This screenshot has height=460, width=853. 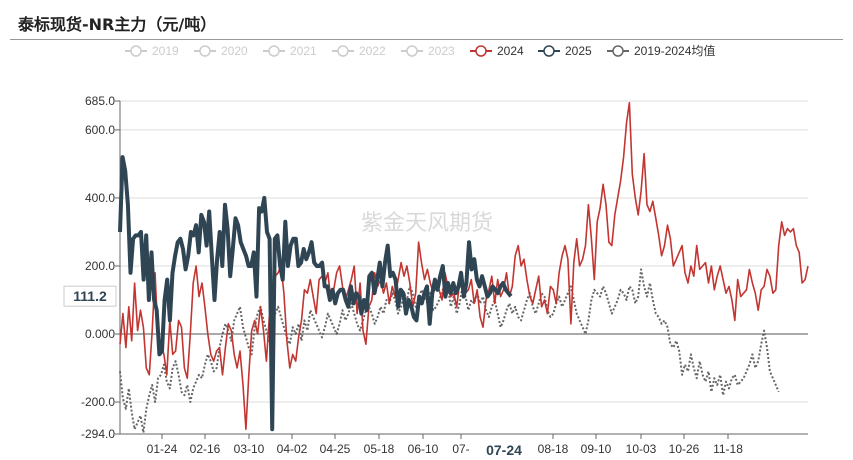 I want to click on x-tick-label: 06-10, so click(x=423, y=449).